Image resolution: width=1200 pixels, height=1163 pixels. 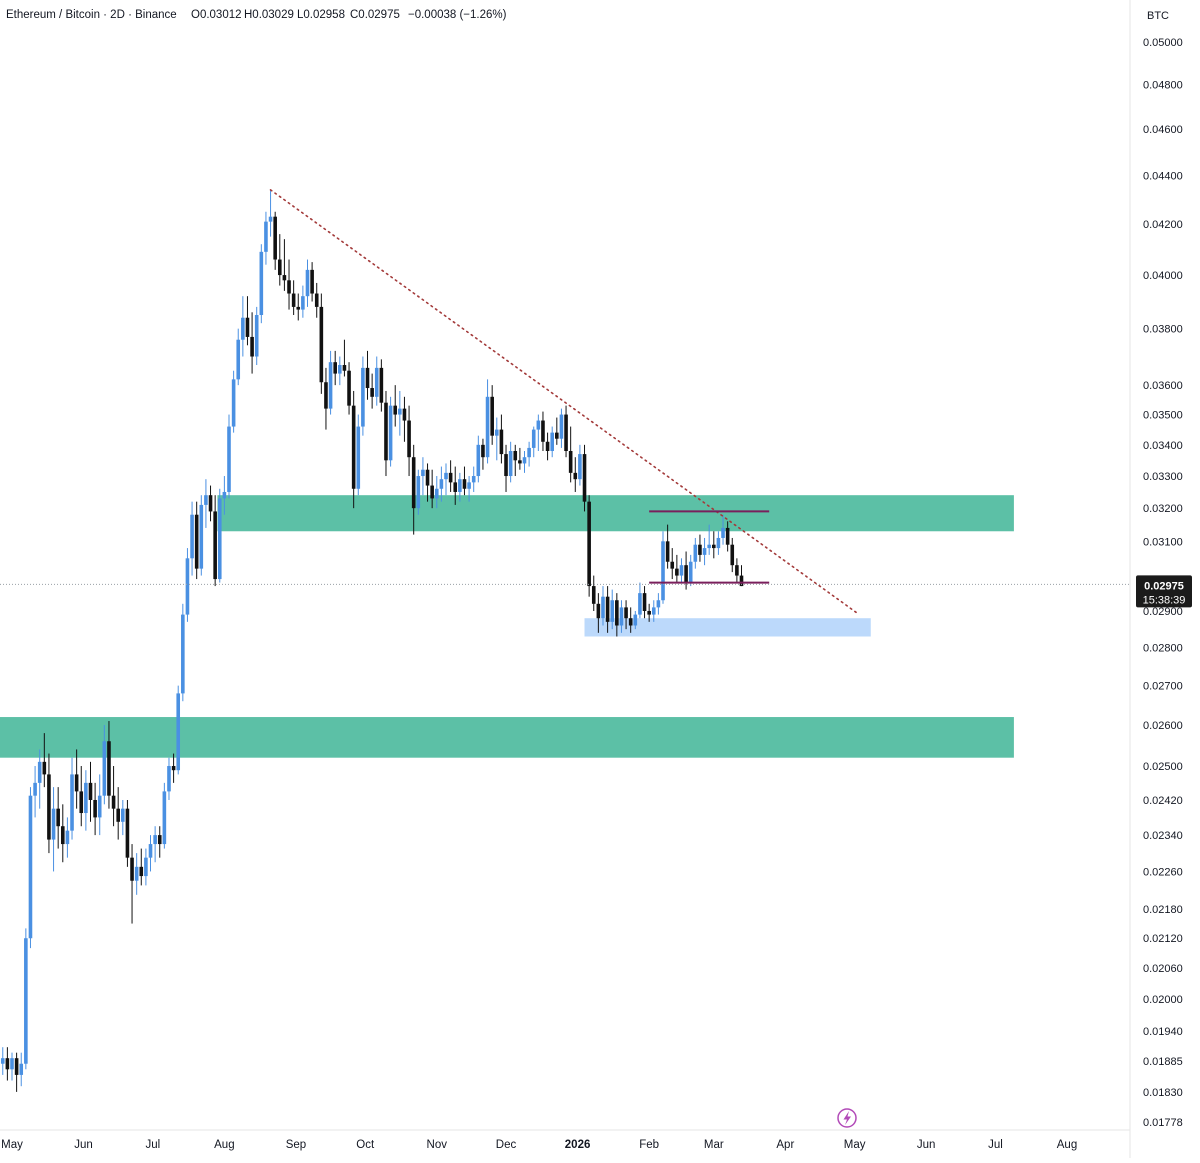 I want to click on y-tick-label: 0.02900, so click(x=1163, y=612).